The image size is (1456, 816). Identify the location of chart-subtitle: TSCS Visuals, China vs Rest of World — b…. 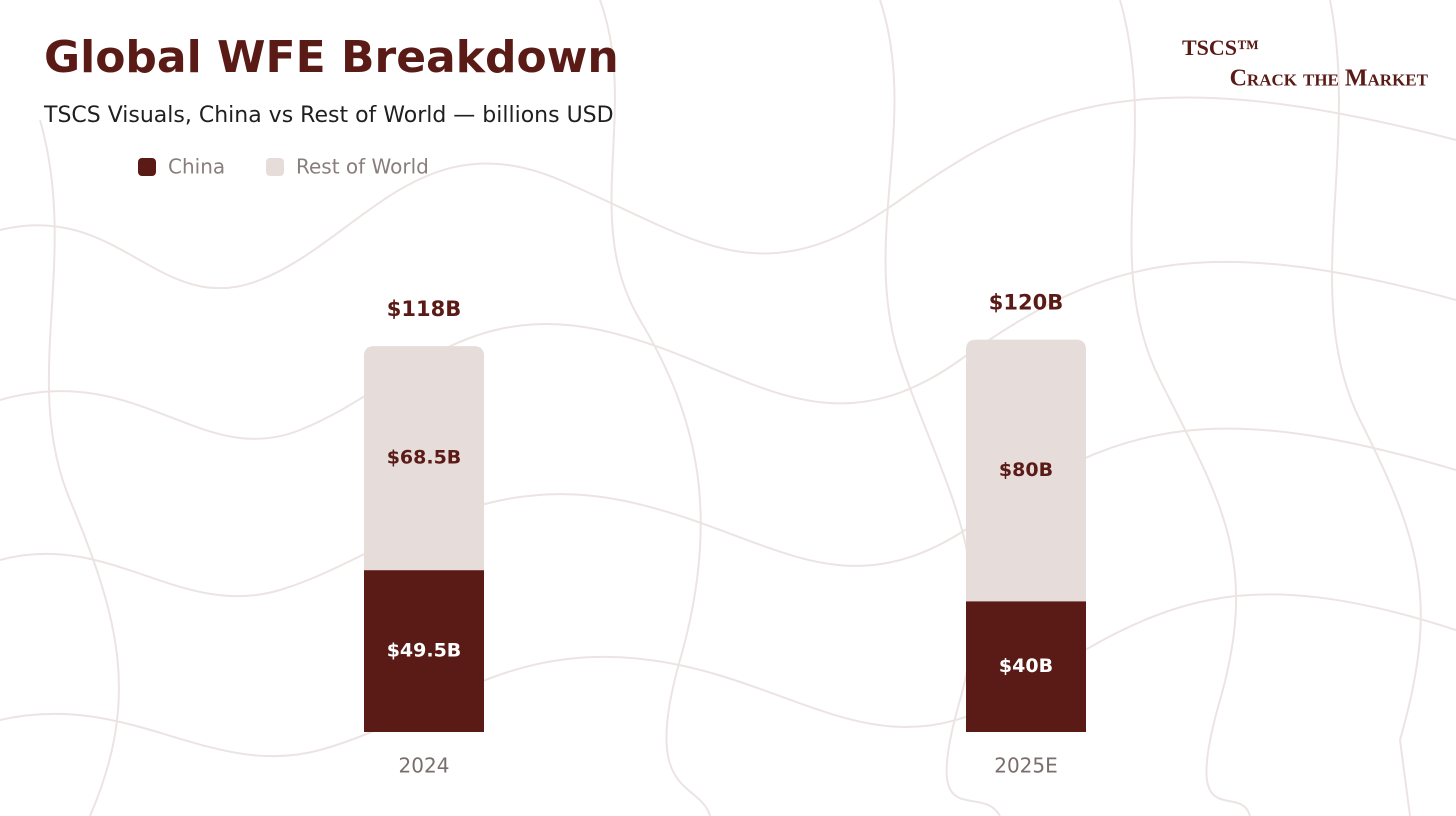
(328, 115).